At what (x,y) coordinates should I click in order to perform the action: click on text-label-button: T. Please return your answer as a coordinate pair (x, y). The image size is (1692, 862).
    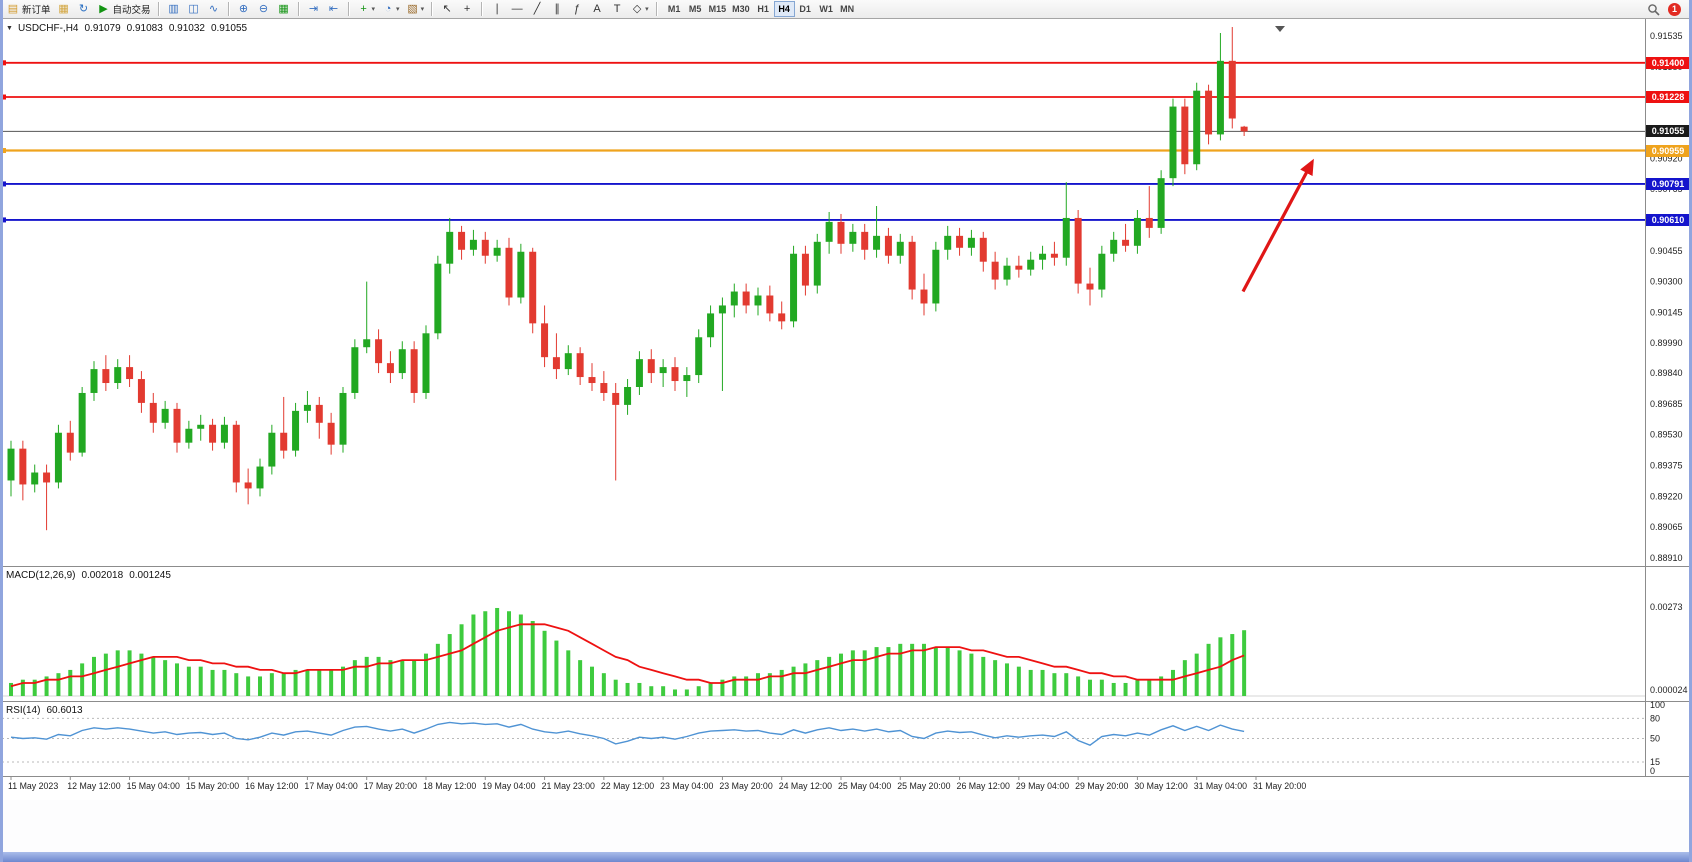
    Looking at the image, I should click on (617, 9).